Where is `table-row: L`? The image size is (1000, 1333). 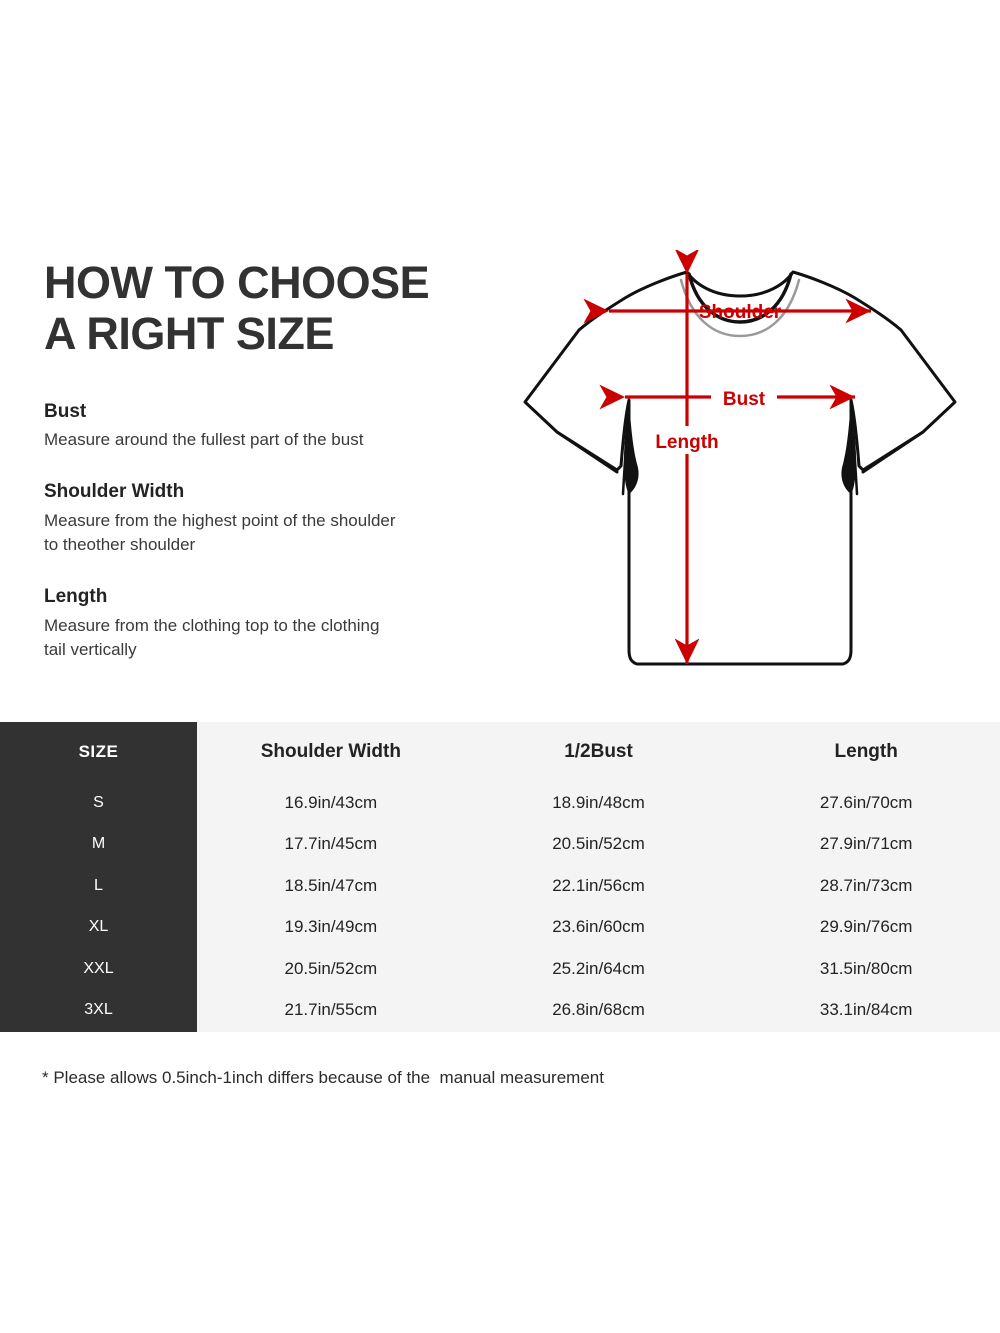
table-row: L is located at coordinates (98, 886).